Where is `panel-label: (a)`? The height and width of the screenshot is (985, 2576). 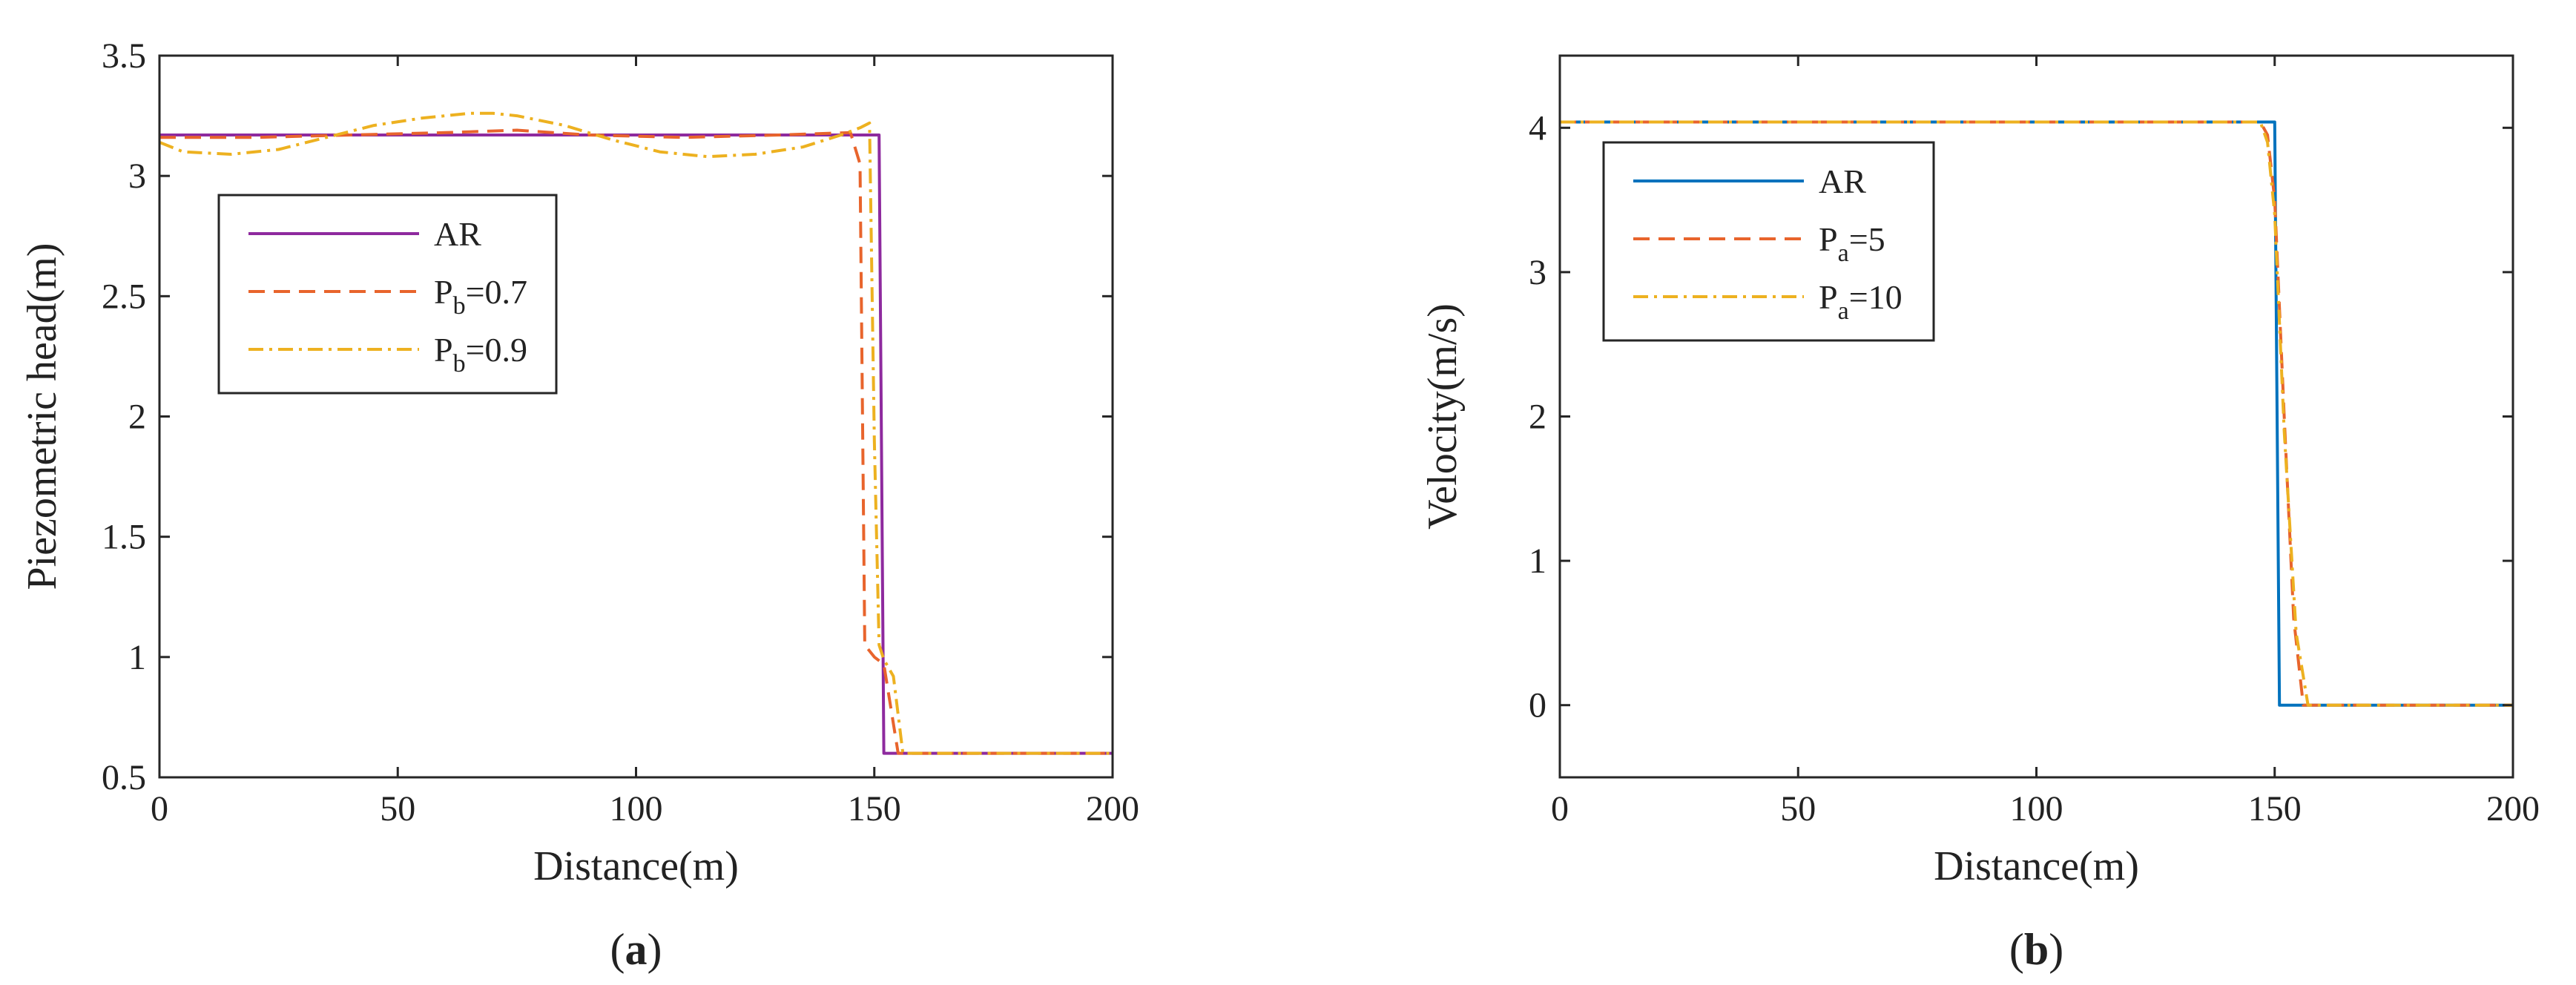
panel-label: (a) is located at coordinates (636, 949).